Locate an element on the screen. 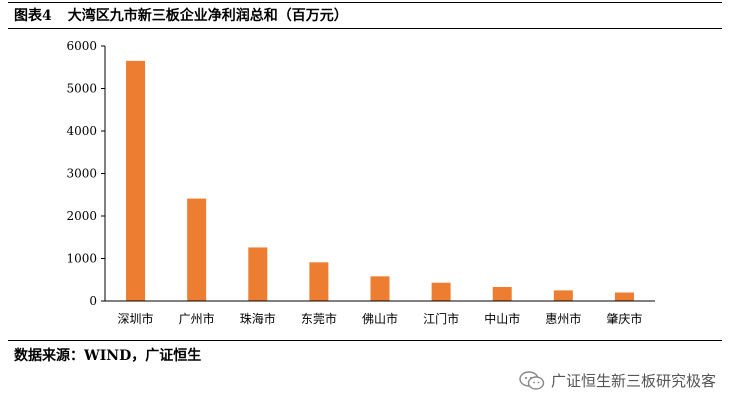  x-tick-label: 东莞市 is located at coordinates (319, 318).